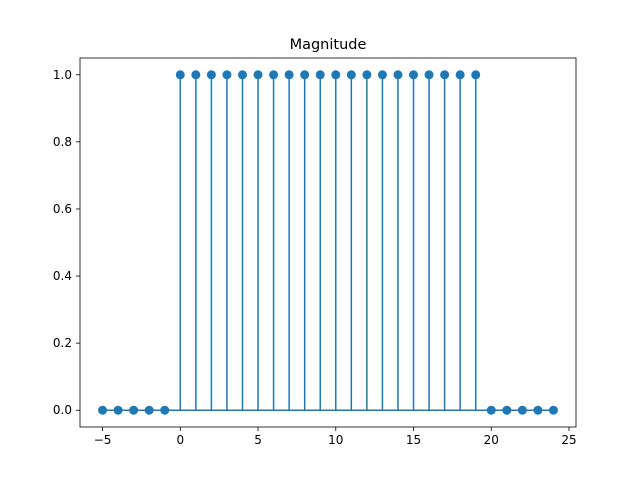  Describe the element at coordinates (62, 75) in the screenshot. I see `y-tick-label: 1.0` at that location.